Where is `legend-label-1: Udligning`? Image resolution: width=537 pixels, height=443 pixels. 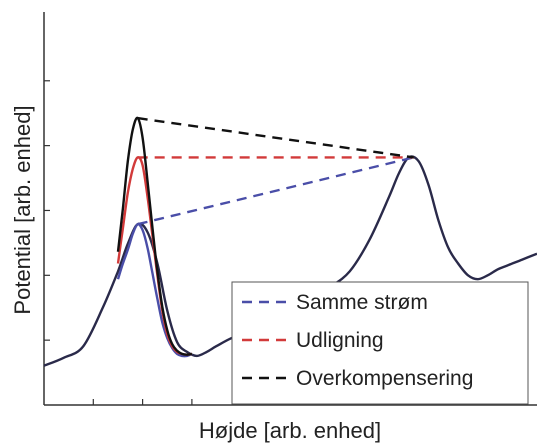 legend-label-1: Udligning is located at coordinates (340, 340).